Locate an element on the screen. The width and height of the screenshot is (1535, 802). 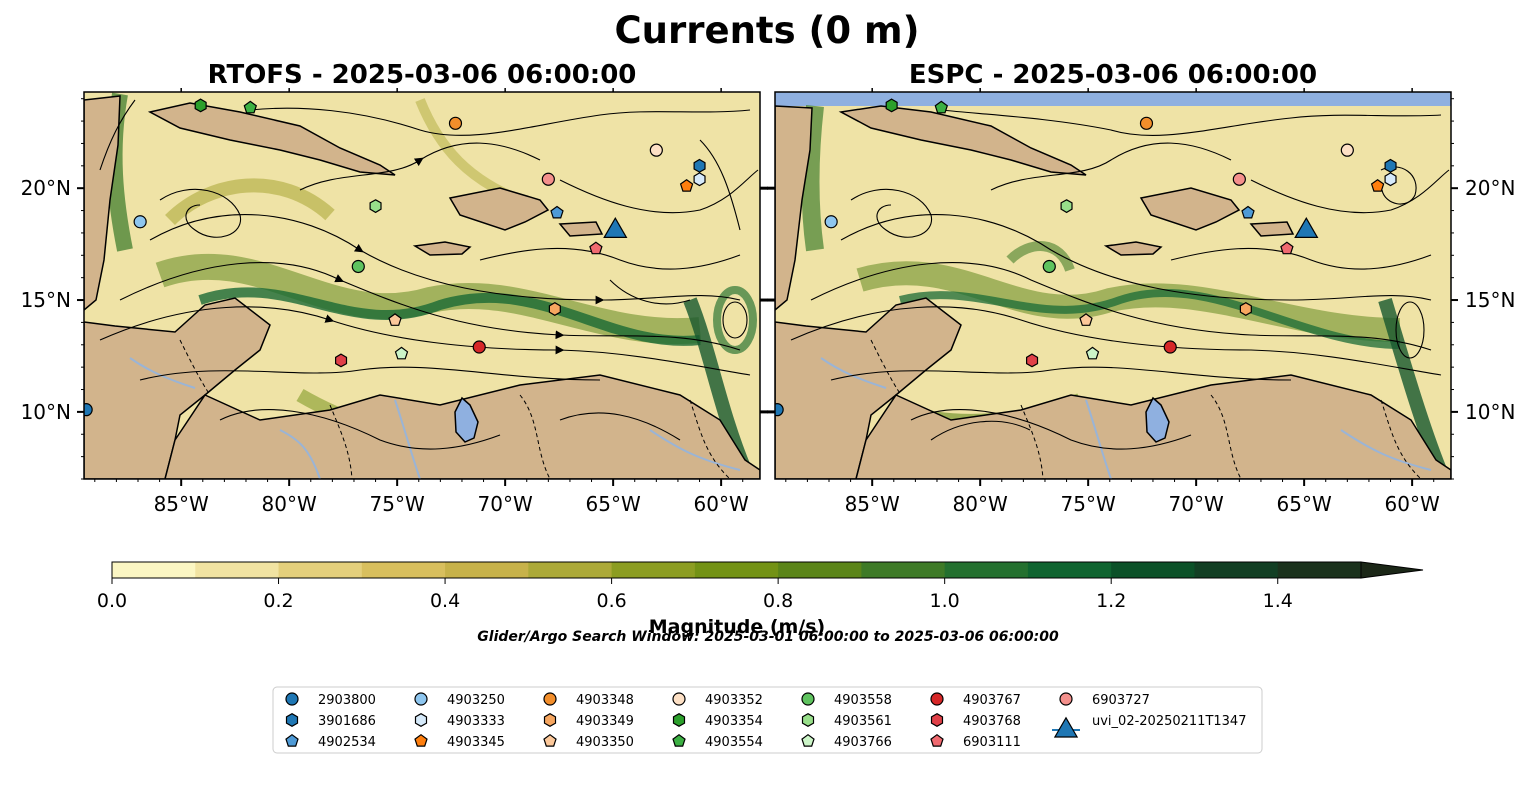
legend-label: 4903766 is located at coordinates (863, 742).